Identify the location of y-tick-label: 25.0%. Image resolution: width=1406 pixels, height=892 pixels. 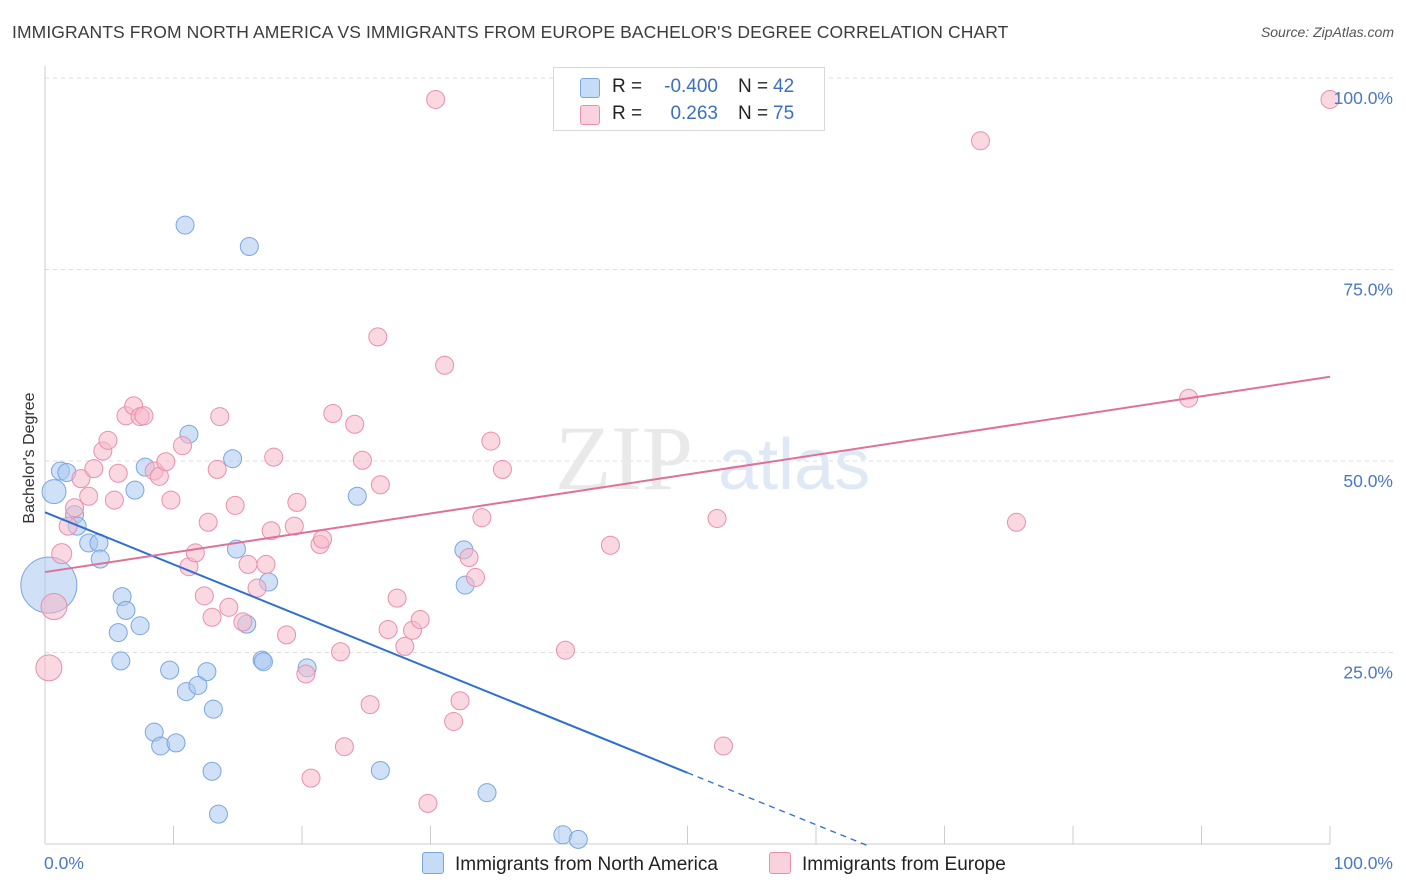
(1368, 673).